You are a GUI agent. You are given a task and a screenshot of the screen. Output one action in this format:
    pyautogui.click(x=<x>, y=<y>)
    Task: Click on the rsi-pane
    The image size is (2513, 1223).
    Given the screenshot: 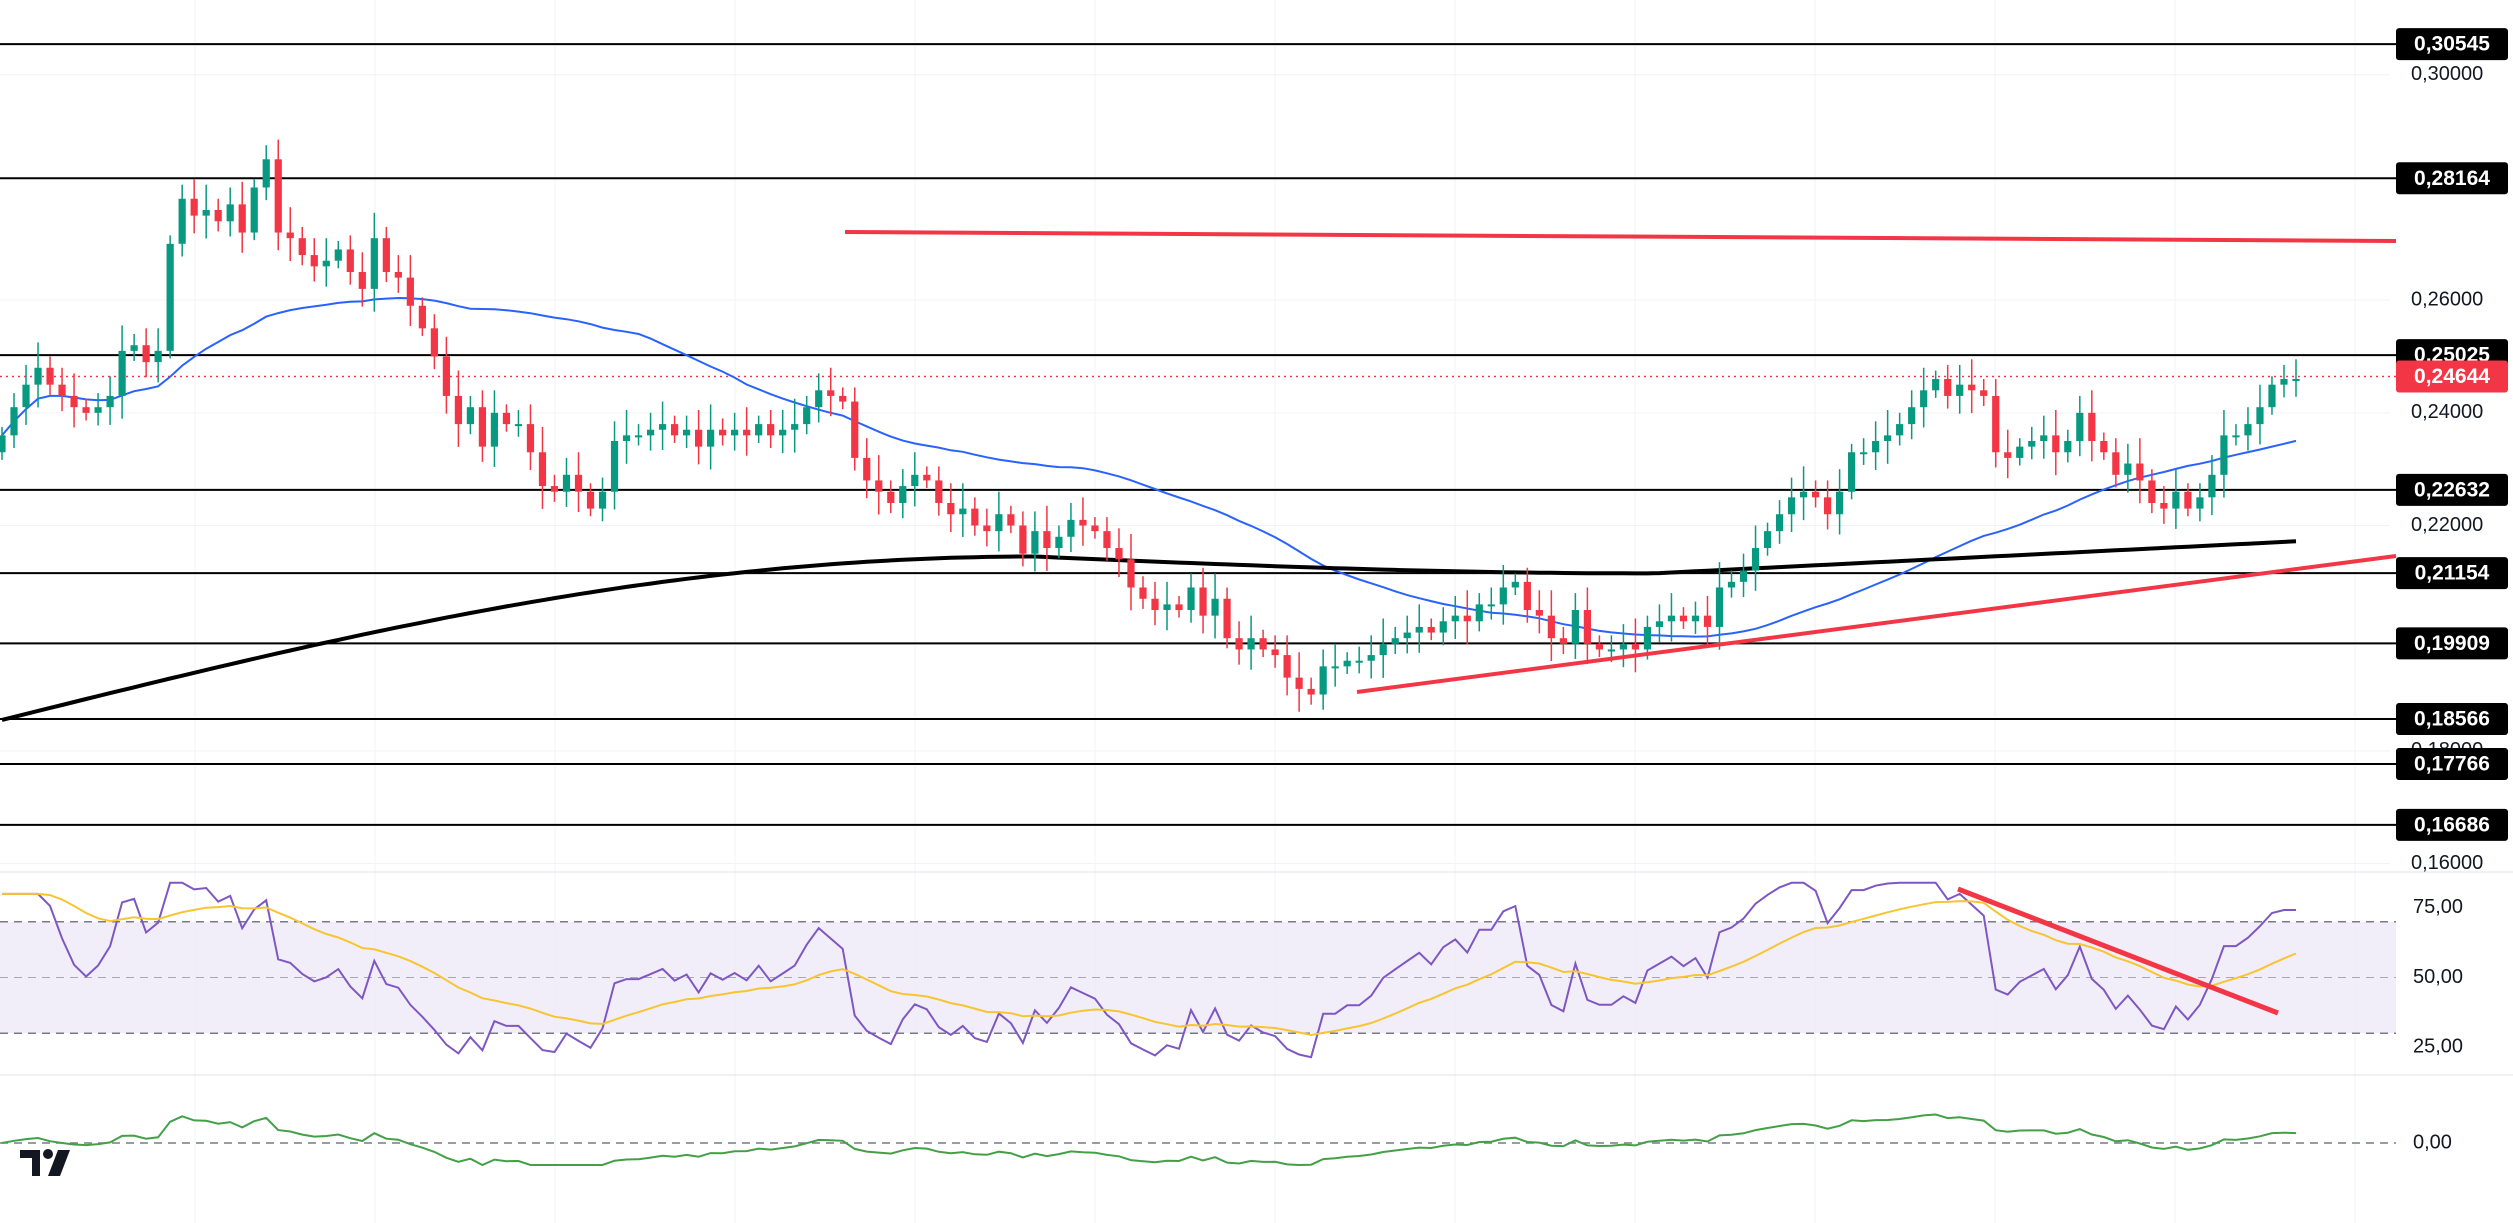 What is the action you would take?
    pyautogui.click(x=1198, y=970)
    